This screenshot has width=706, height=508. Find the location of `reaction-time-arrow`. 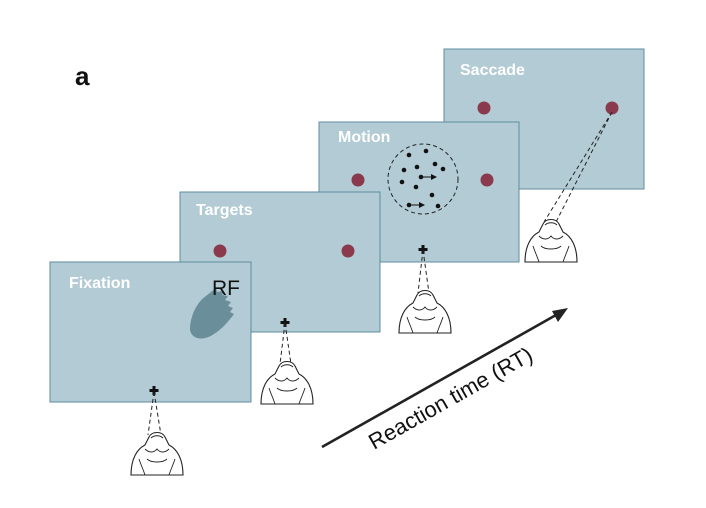

reaction-time-arrow is located at coordinates (444, 378).